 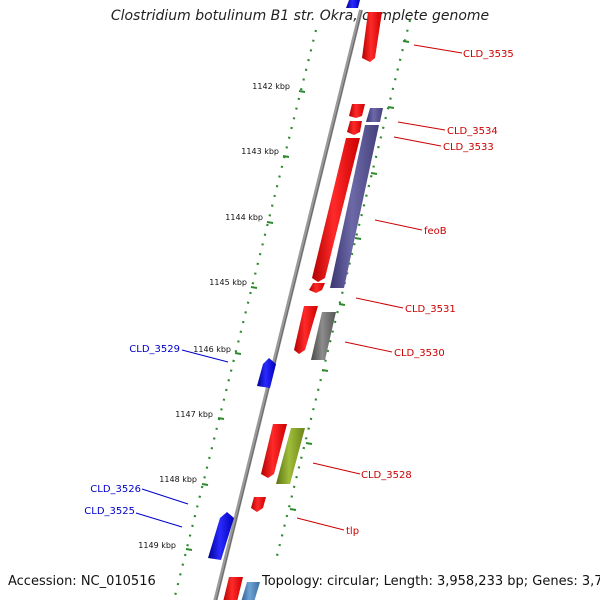 I want to click on gene-label-cld-3534: CLD_3534, so click(x=472, y=131).